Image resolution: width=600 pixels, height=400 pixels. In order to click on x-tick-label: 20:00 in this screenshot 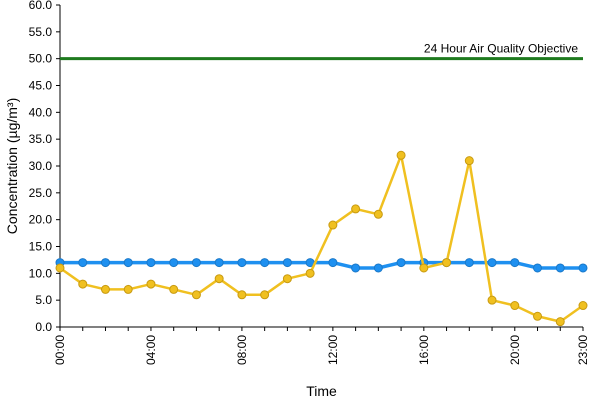, I will do `click(515, 350)`.